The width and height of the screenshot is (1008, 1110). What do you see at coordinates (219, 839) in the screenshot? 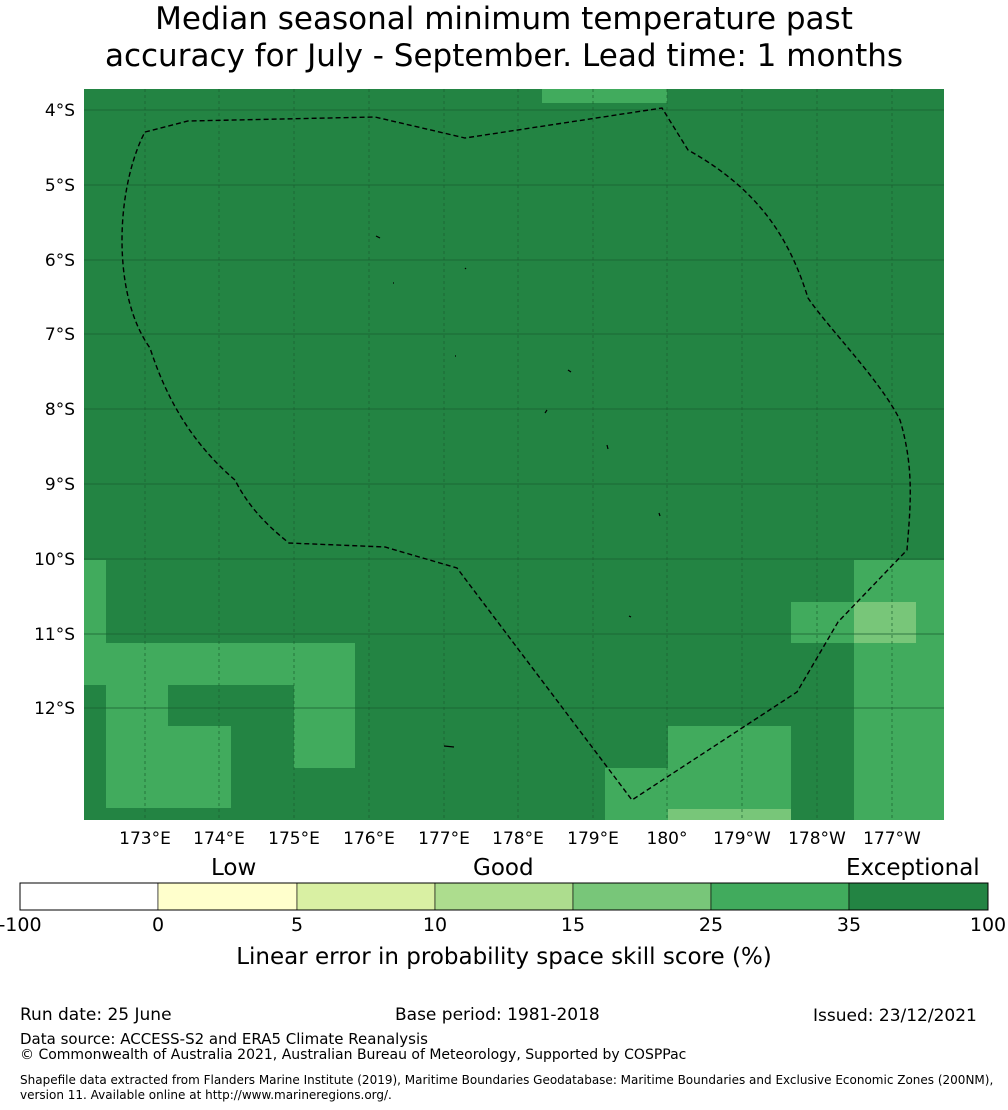
I see `longitude-label: 174°E` at bounding box center [219, 839].